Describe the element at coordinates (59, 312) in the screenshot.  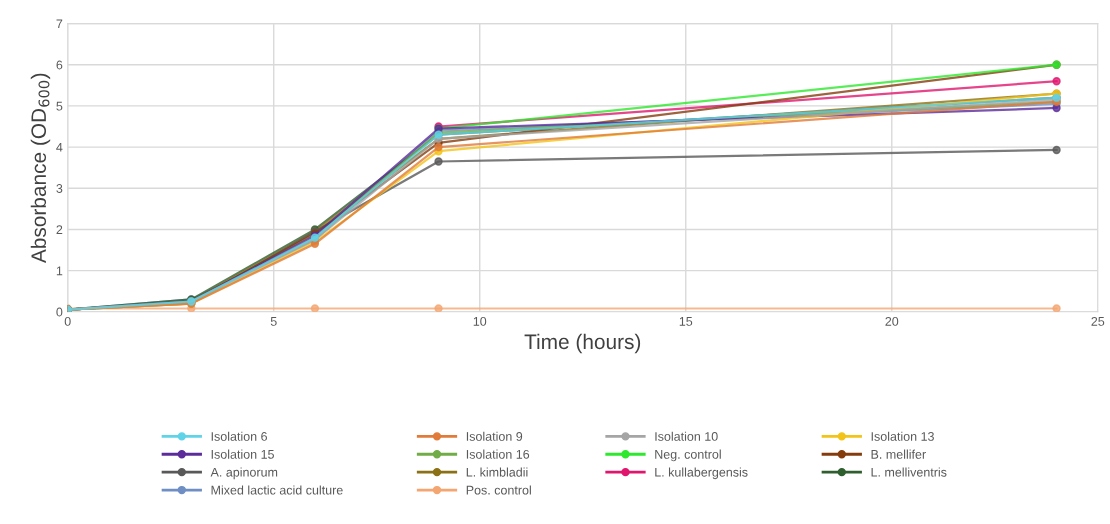
I see `y-tick-label: 0` at that location.